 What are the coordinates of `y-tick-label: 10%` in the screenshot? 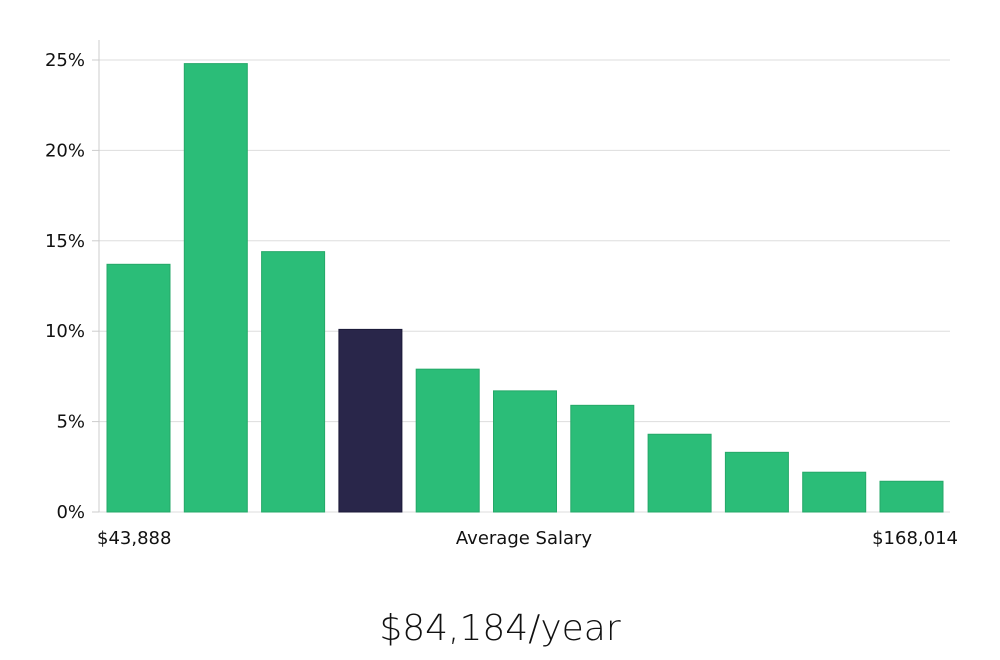 It's located at (65, 331).